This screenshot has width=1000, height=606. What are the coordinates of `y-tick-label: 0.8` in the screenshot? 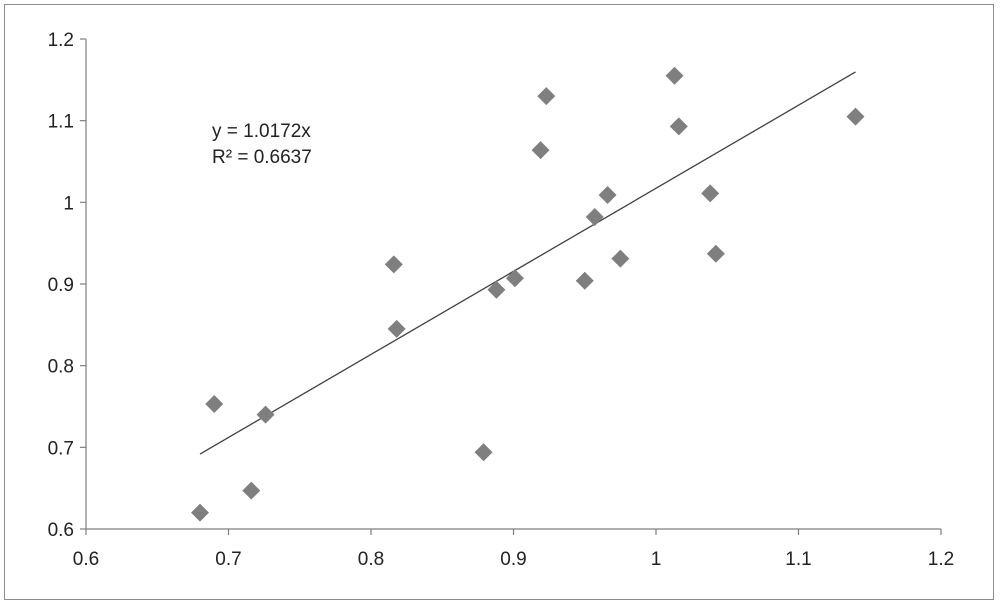 It's located at (61, 367).